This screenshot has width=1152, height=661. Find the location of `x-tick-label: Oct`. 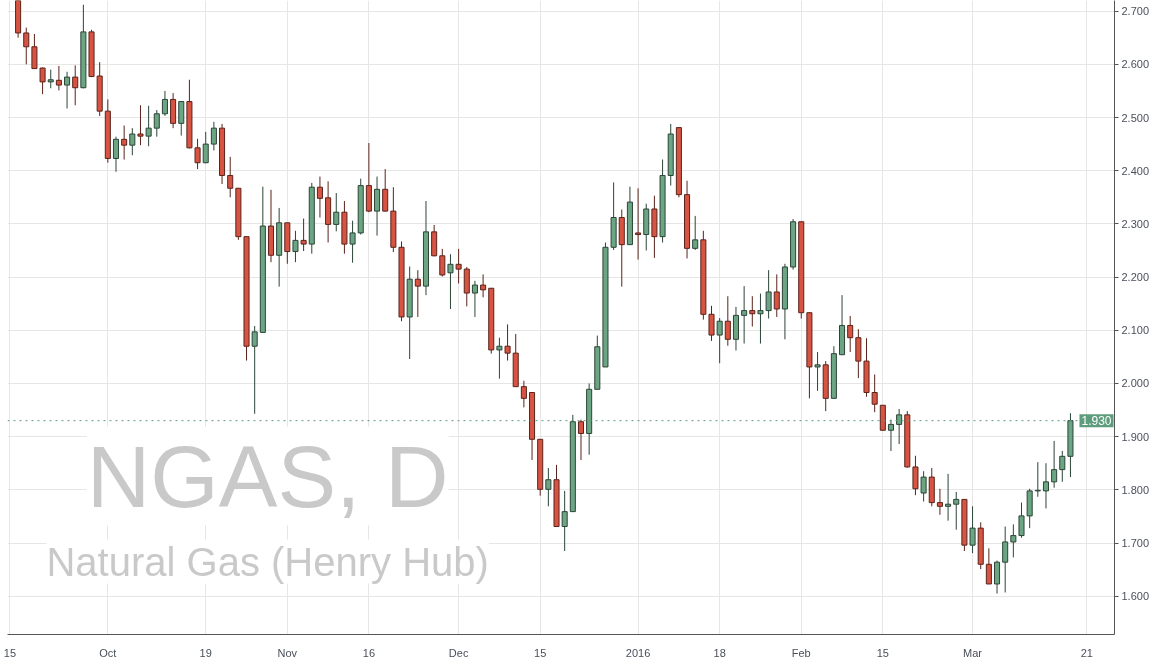

x-tick-label: Oct is located at coordinates (108, 652).